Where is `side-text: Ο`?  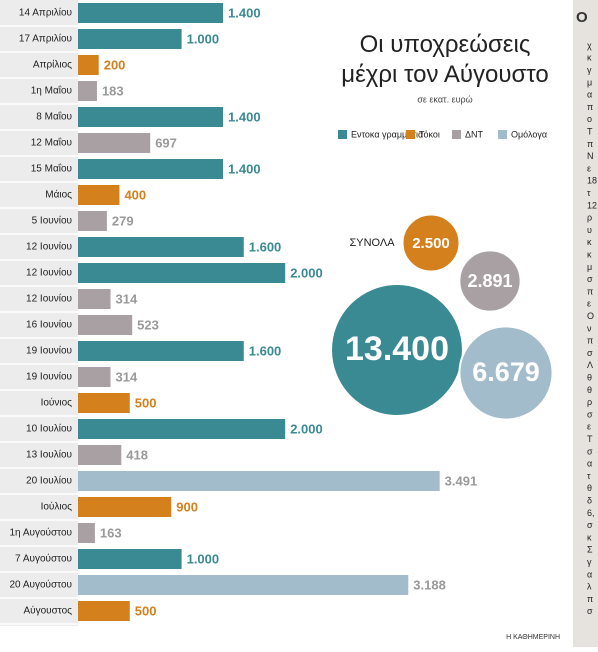 side-text: Ο is located at coordinates (590, 316).